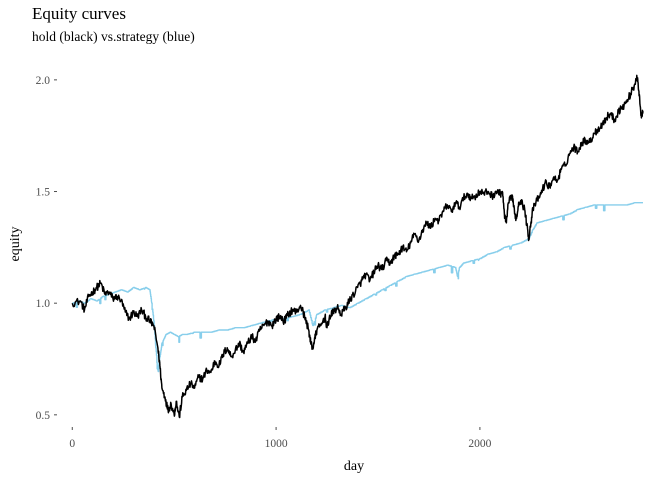 Image resolution: width=672 pixels, height=480 pixels. I want to click on chart-subtitle: hold (black) vs.strategy (blue), so click(113, 36).